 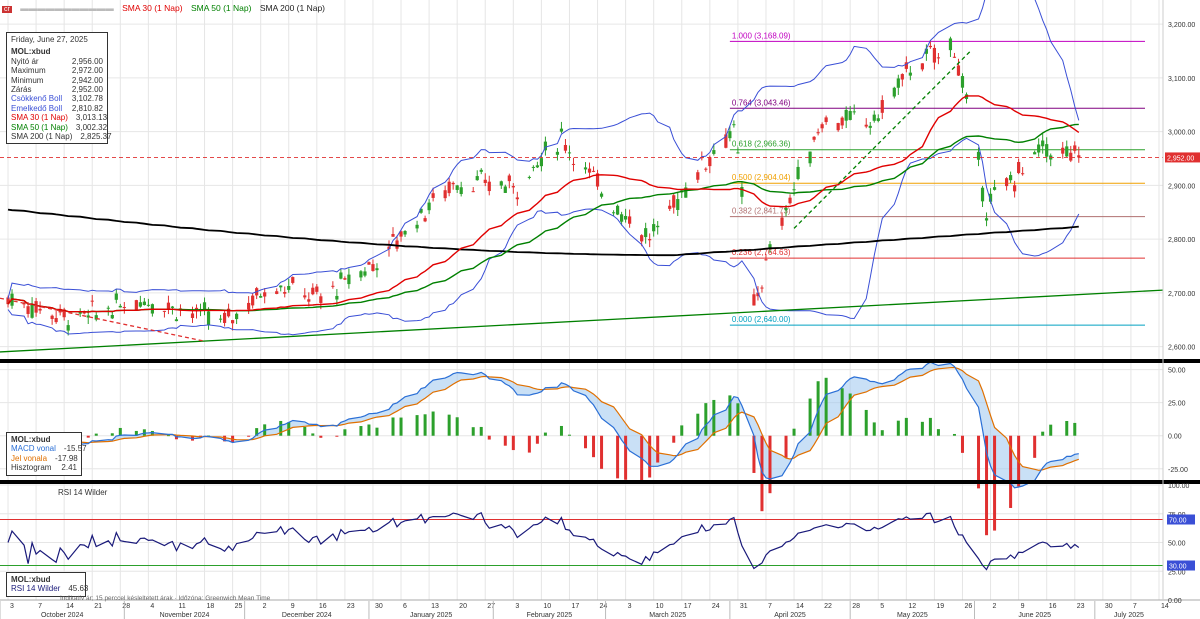 I want to click on ticker-badge: cr, so click(x=7, y=9).